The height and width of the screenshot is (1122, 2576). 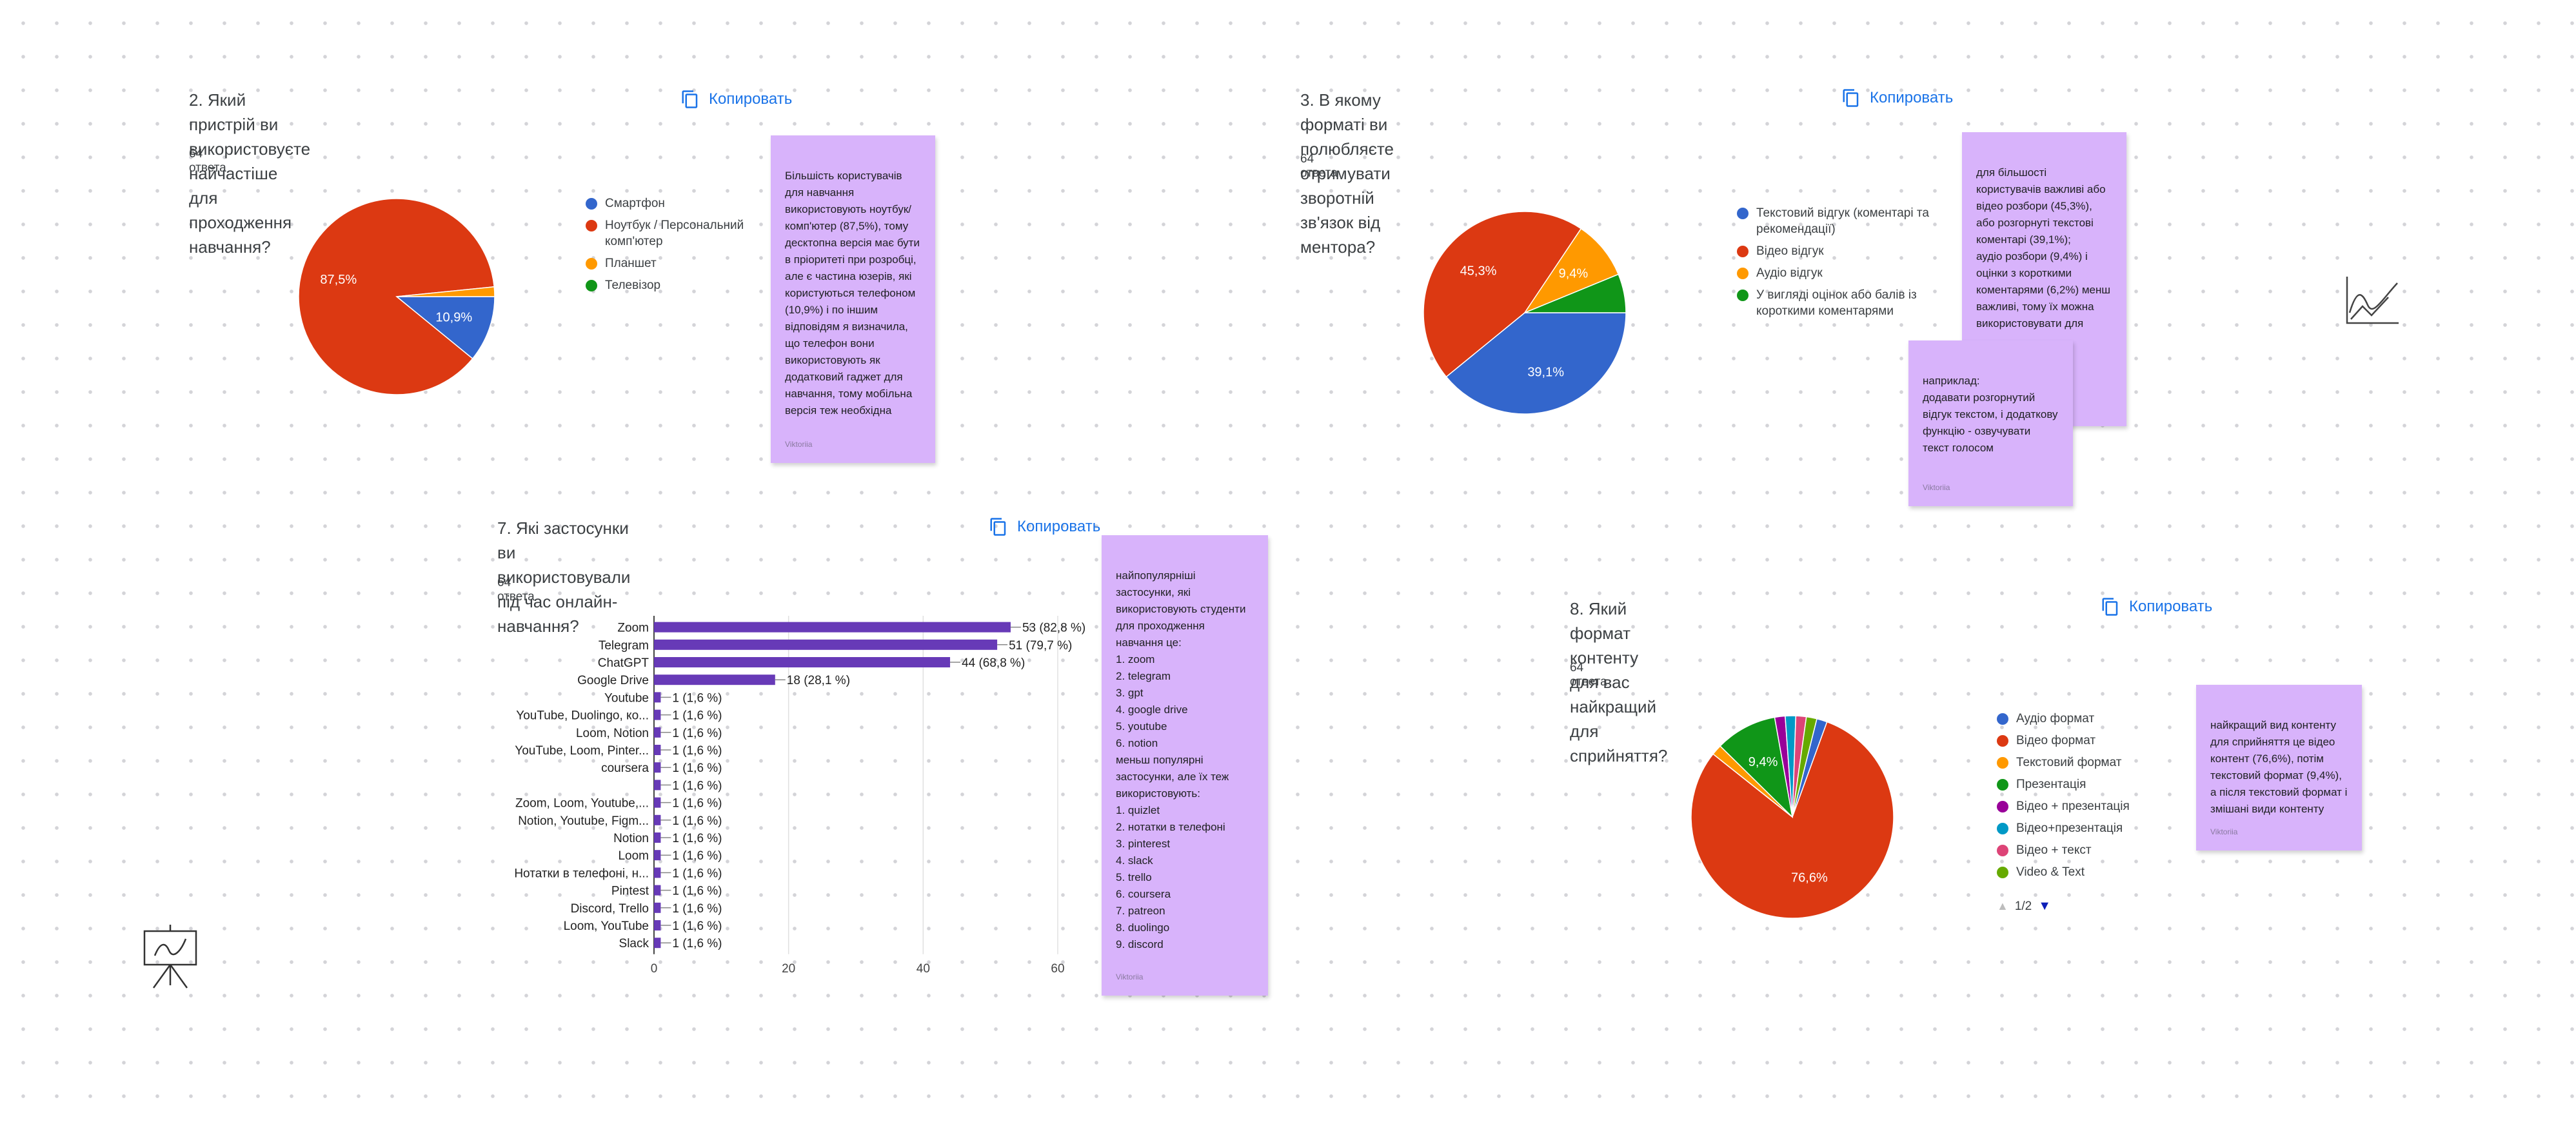 I want to click on x-tick-label: 40, so click(x=923, y=969).